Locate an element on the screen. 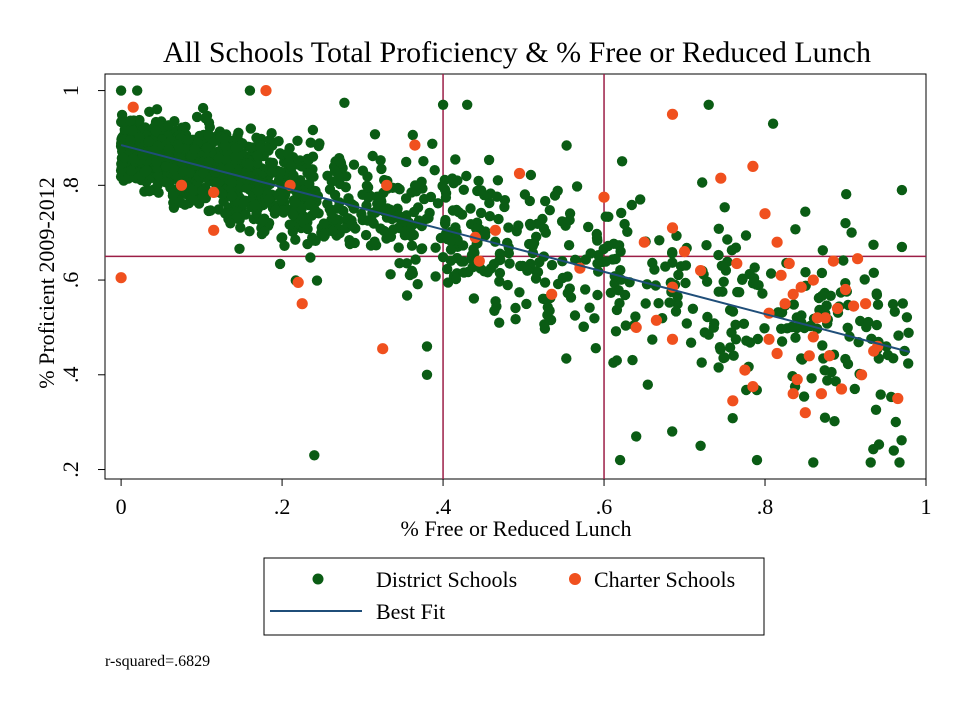 The image size is (960, 720). y-tick-label: .8 is located at coordinates (70, 185).